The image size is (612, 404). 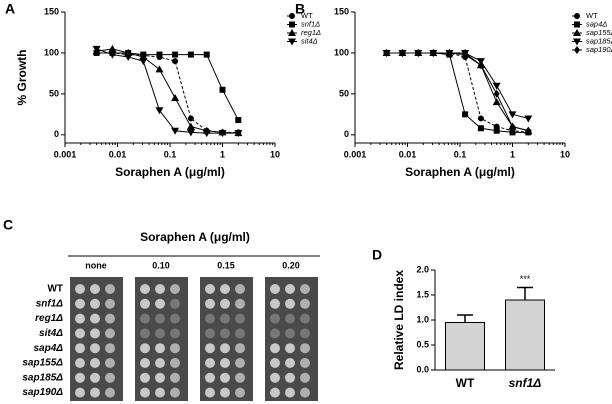 What do you see at coordinates (8, 225) in the screenshot?
I see `panel-label: C` at bounding box center [8, 225].